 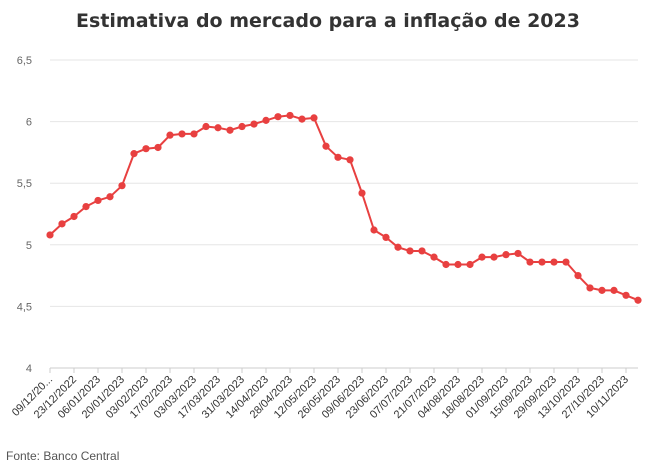 What do you see at coordinates (24, 215) in the screenshot?
I see `y-axis: 4 4,5 5 5,5 6 6,5` at bounding box center [24, 215].